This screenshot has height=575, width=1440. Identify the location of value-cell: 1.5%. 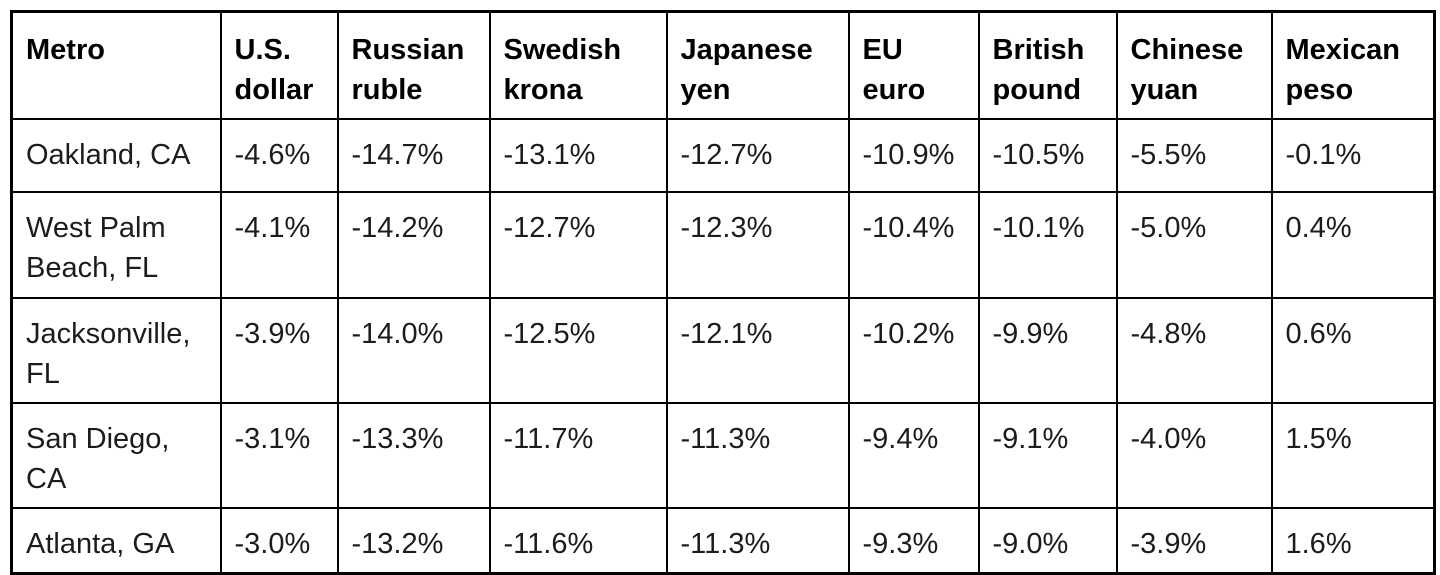
(1353, 455).